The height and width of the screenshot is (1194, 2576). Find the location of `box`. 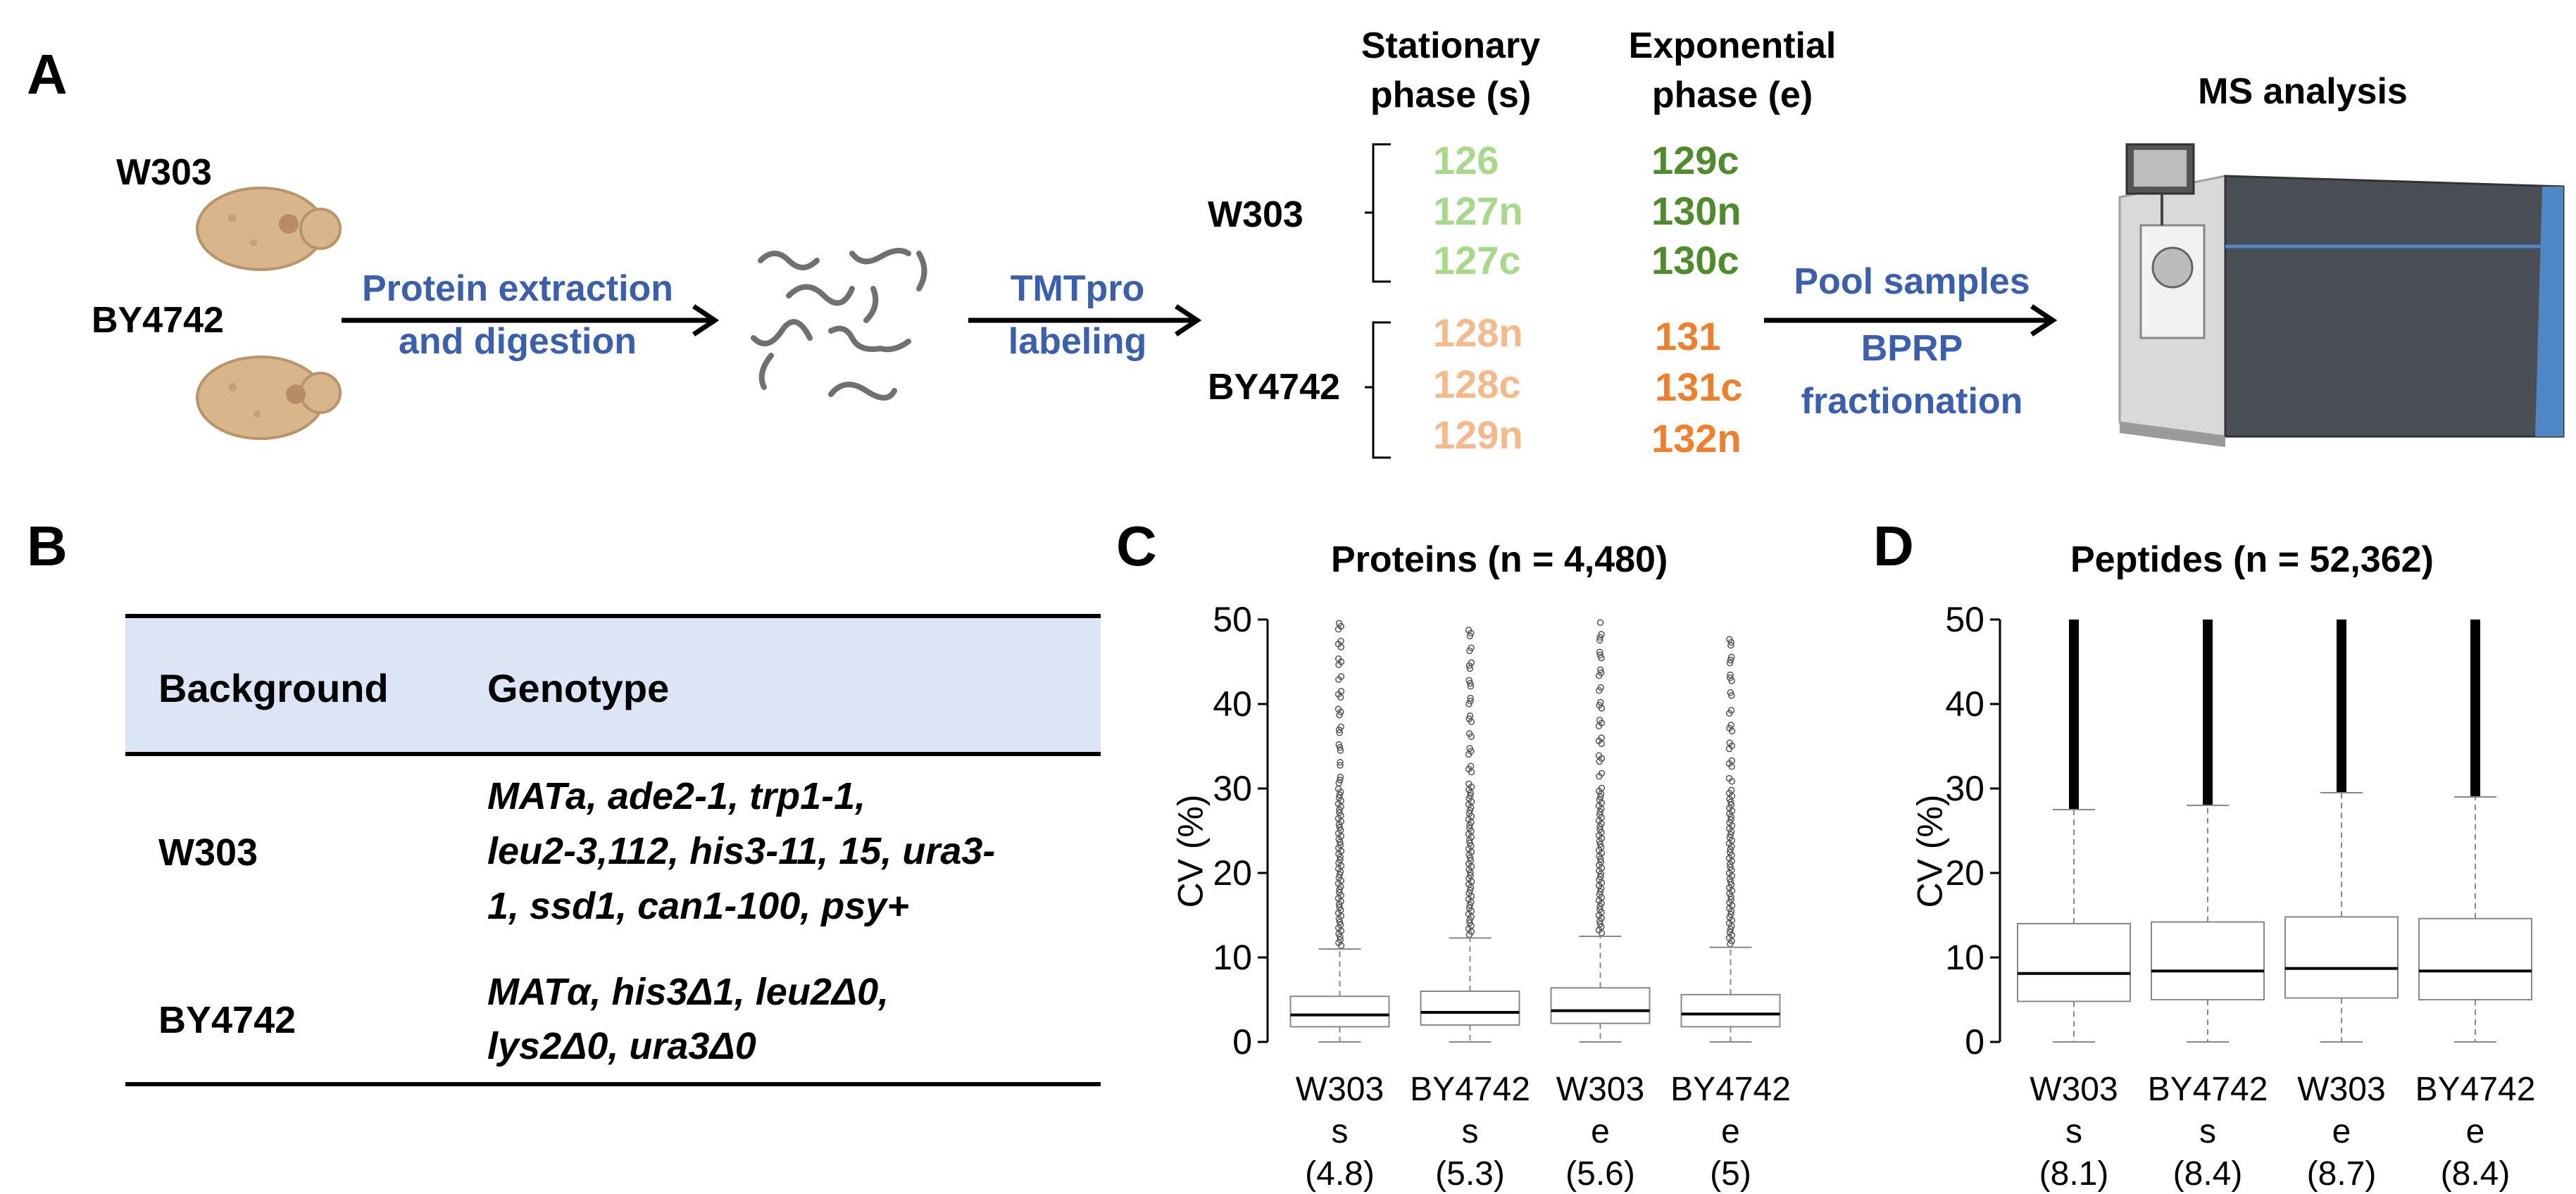

box is located at coordinates (2074, 963).